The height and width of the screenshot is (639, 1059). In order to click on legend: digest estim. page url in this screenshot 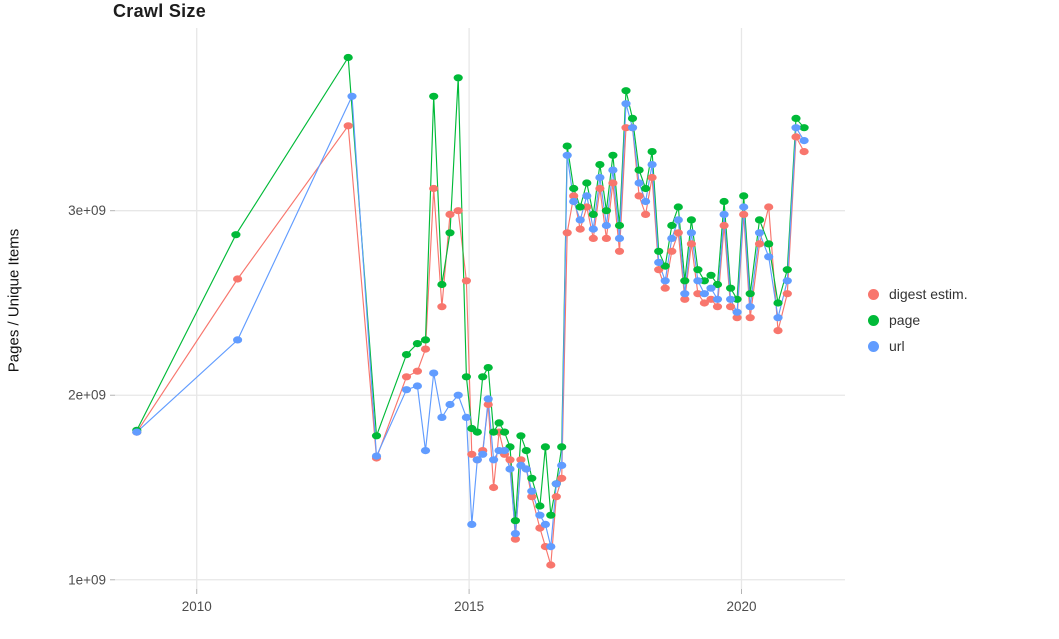, I will do `click(918, 320)`.